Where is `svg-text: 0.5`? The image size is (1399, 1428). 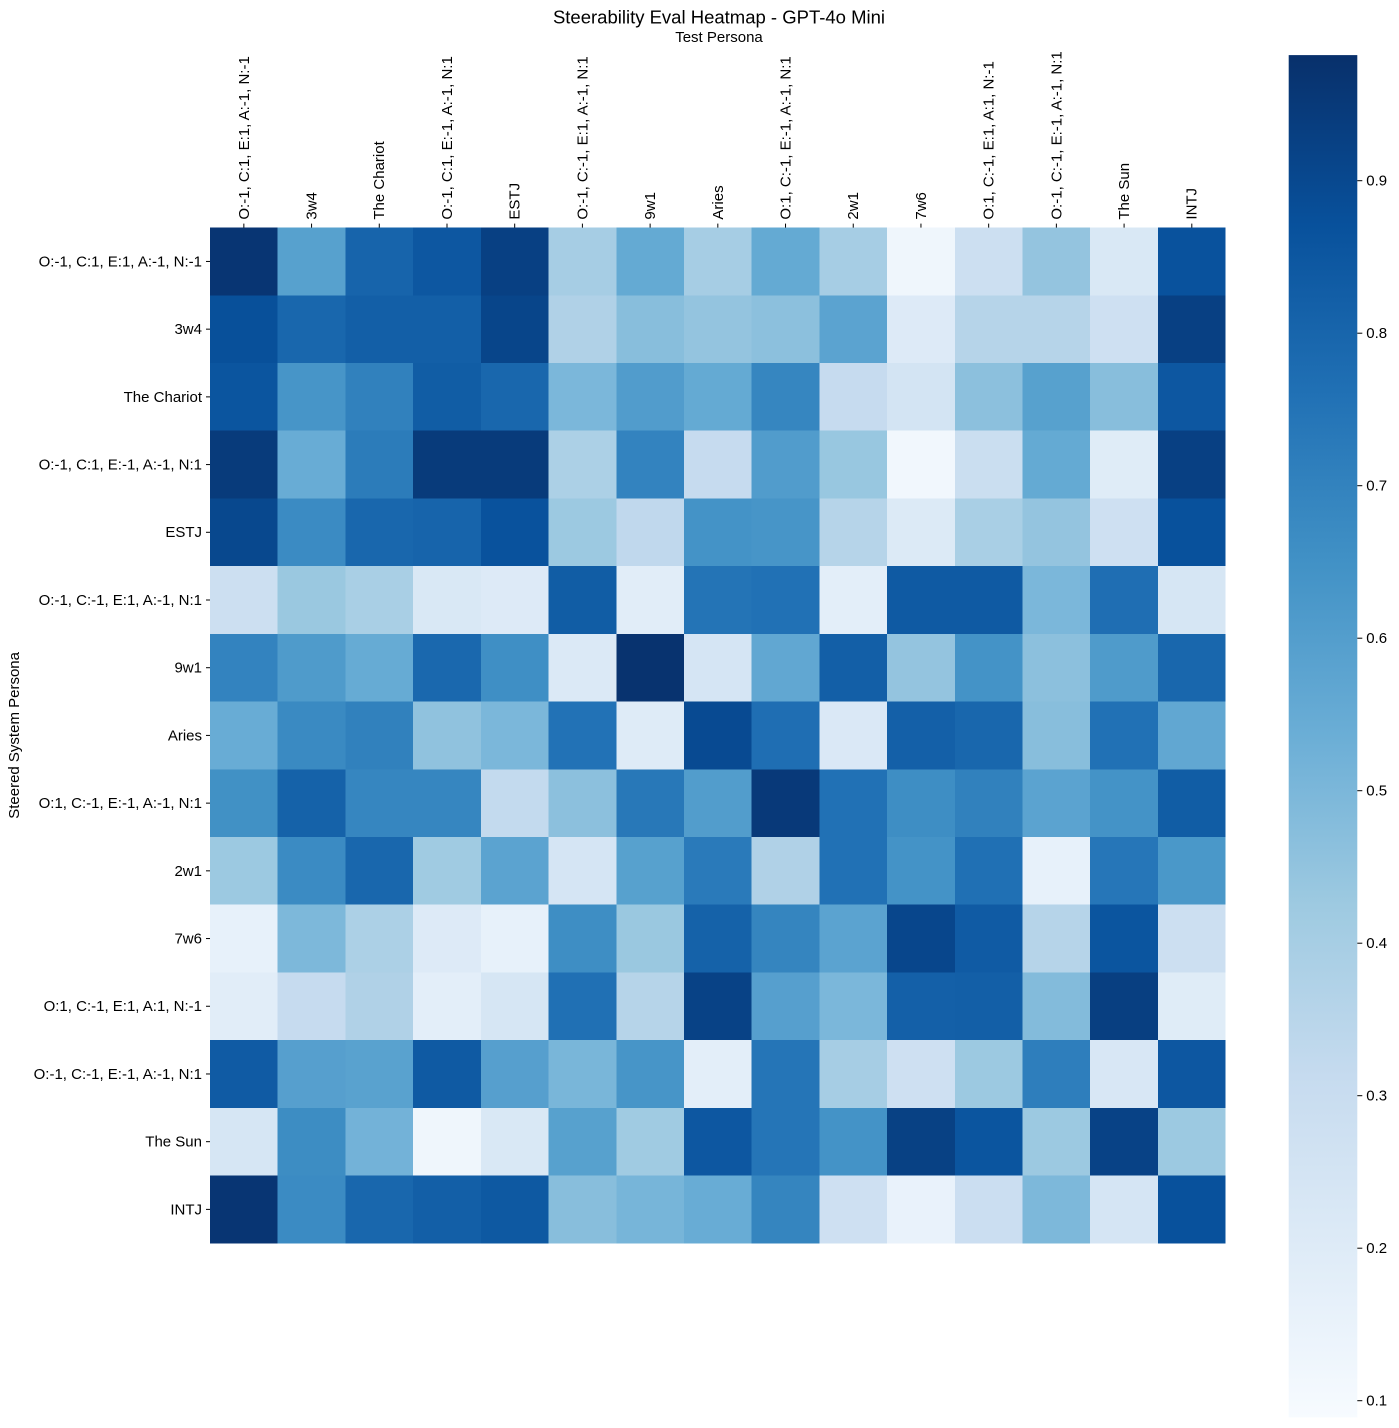
svg-text: 0.5 is located at coordinates (1376, 791).